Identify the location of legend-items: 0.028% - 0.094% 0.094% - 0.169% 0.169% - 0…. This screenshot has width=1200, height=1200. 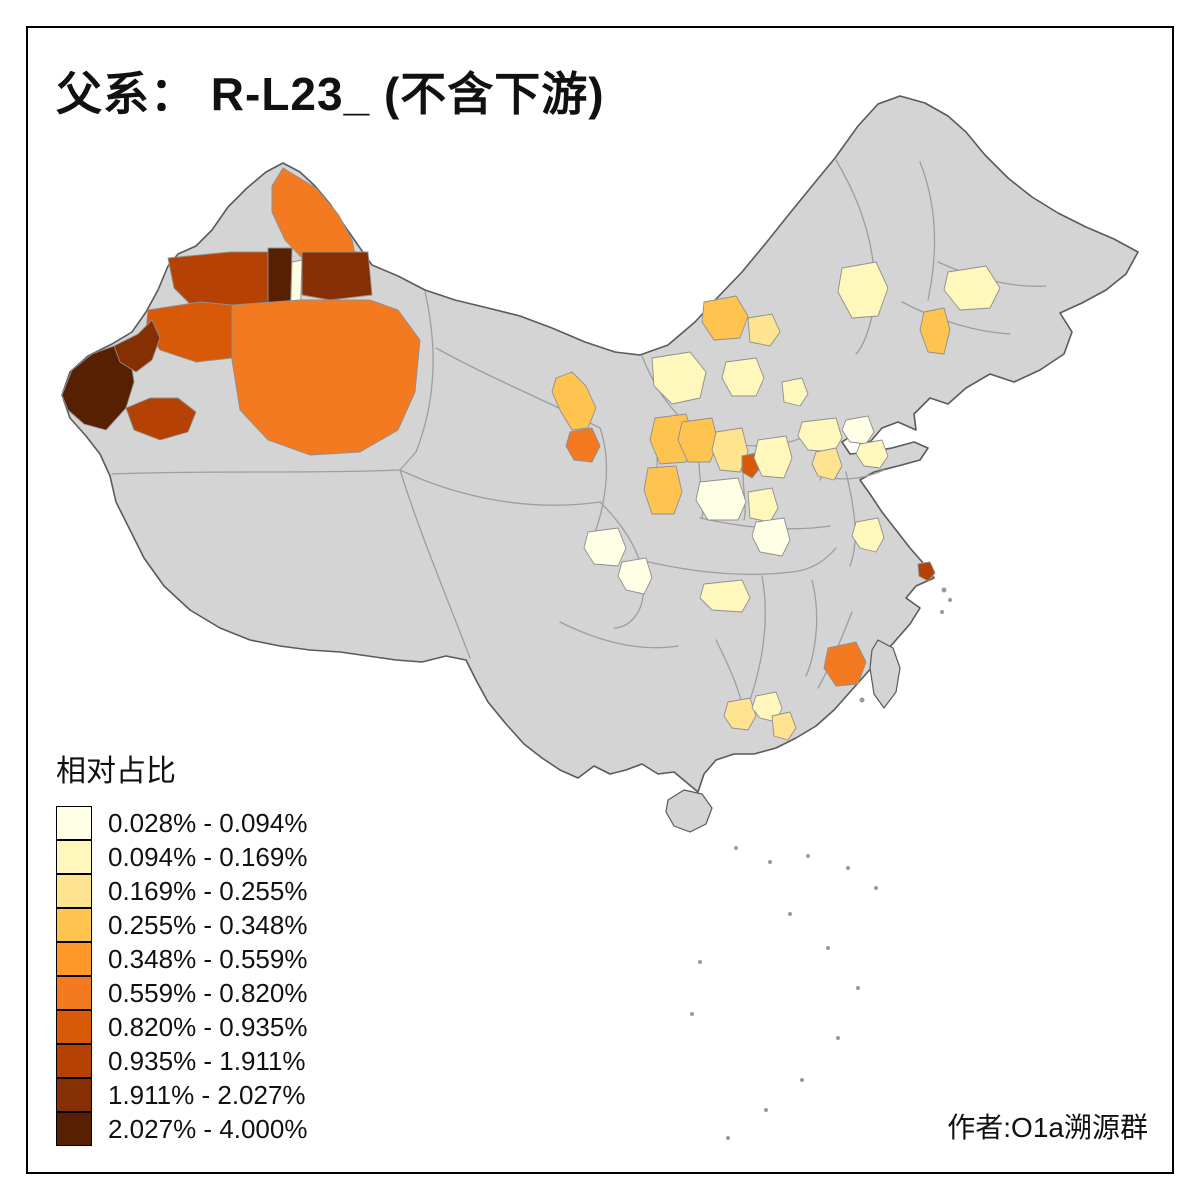
(181, 976).